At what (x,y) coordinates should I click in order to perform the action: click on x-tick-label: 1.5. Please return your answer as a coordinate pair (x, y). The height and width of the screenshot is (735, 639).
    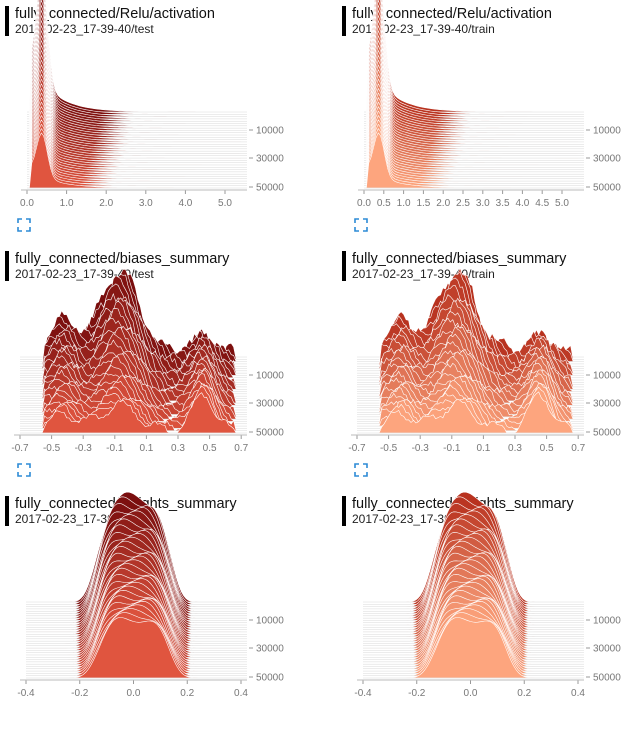
    Looking at the image, I should click on (423, 203).